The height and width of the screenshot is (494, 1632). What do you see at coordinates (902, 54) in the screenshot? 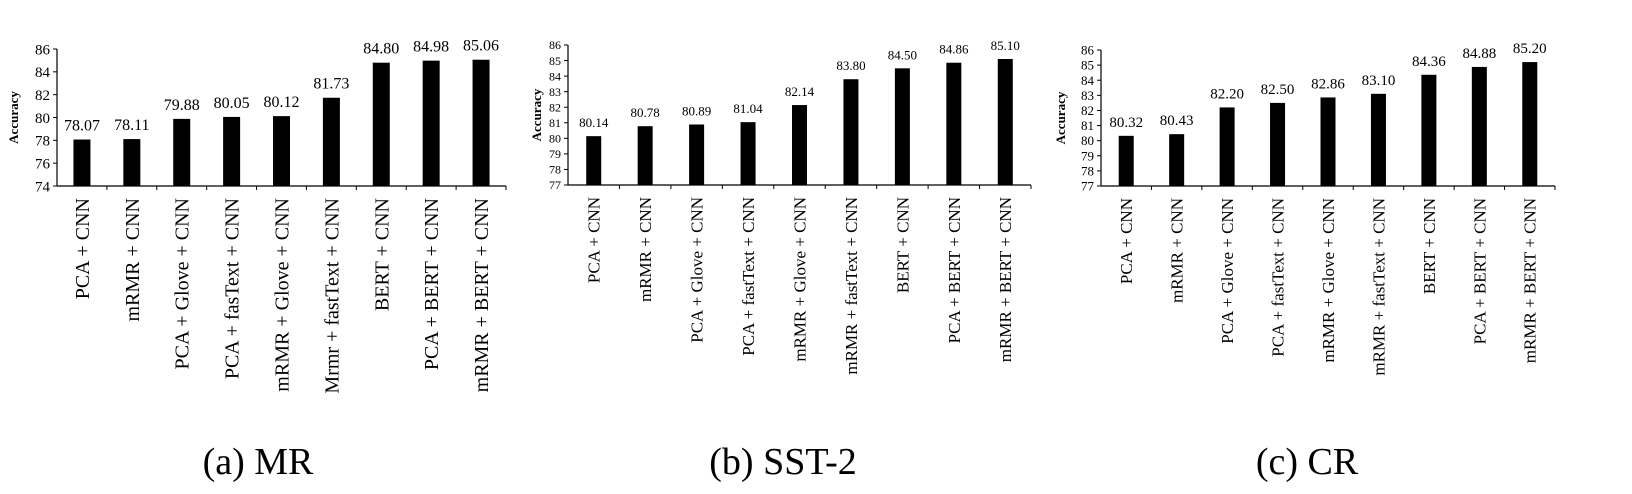
I see `data-label: 84.50` at bounding box center [902, 54].